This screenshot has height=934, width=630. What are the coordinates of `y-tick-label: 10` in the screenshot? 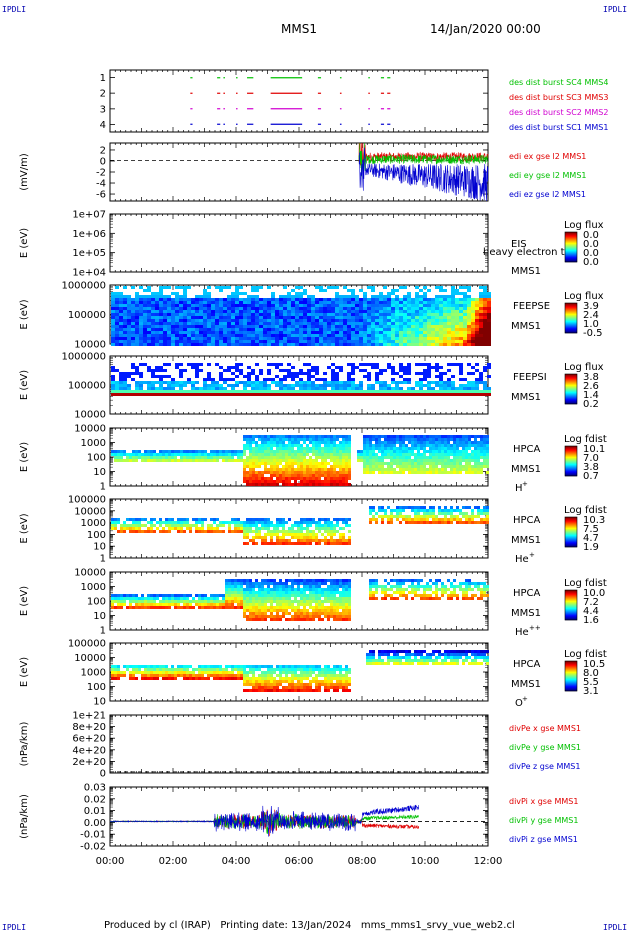 It's located at (99, 547).